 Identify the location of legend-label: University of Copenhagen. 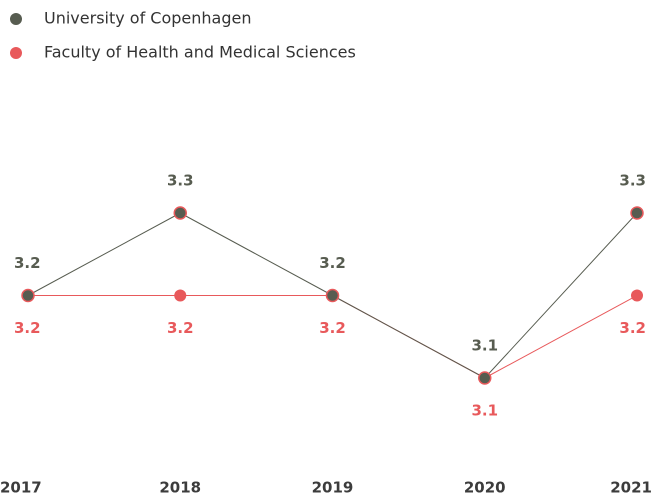
(148, 18).